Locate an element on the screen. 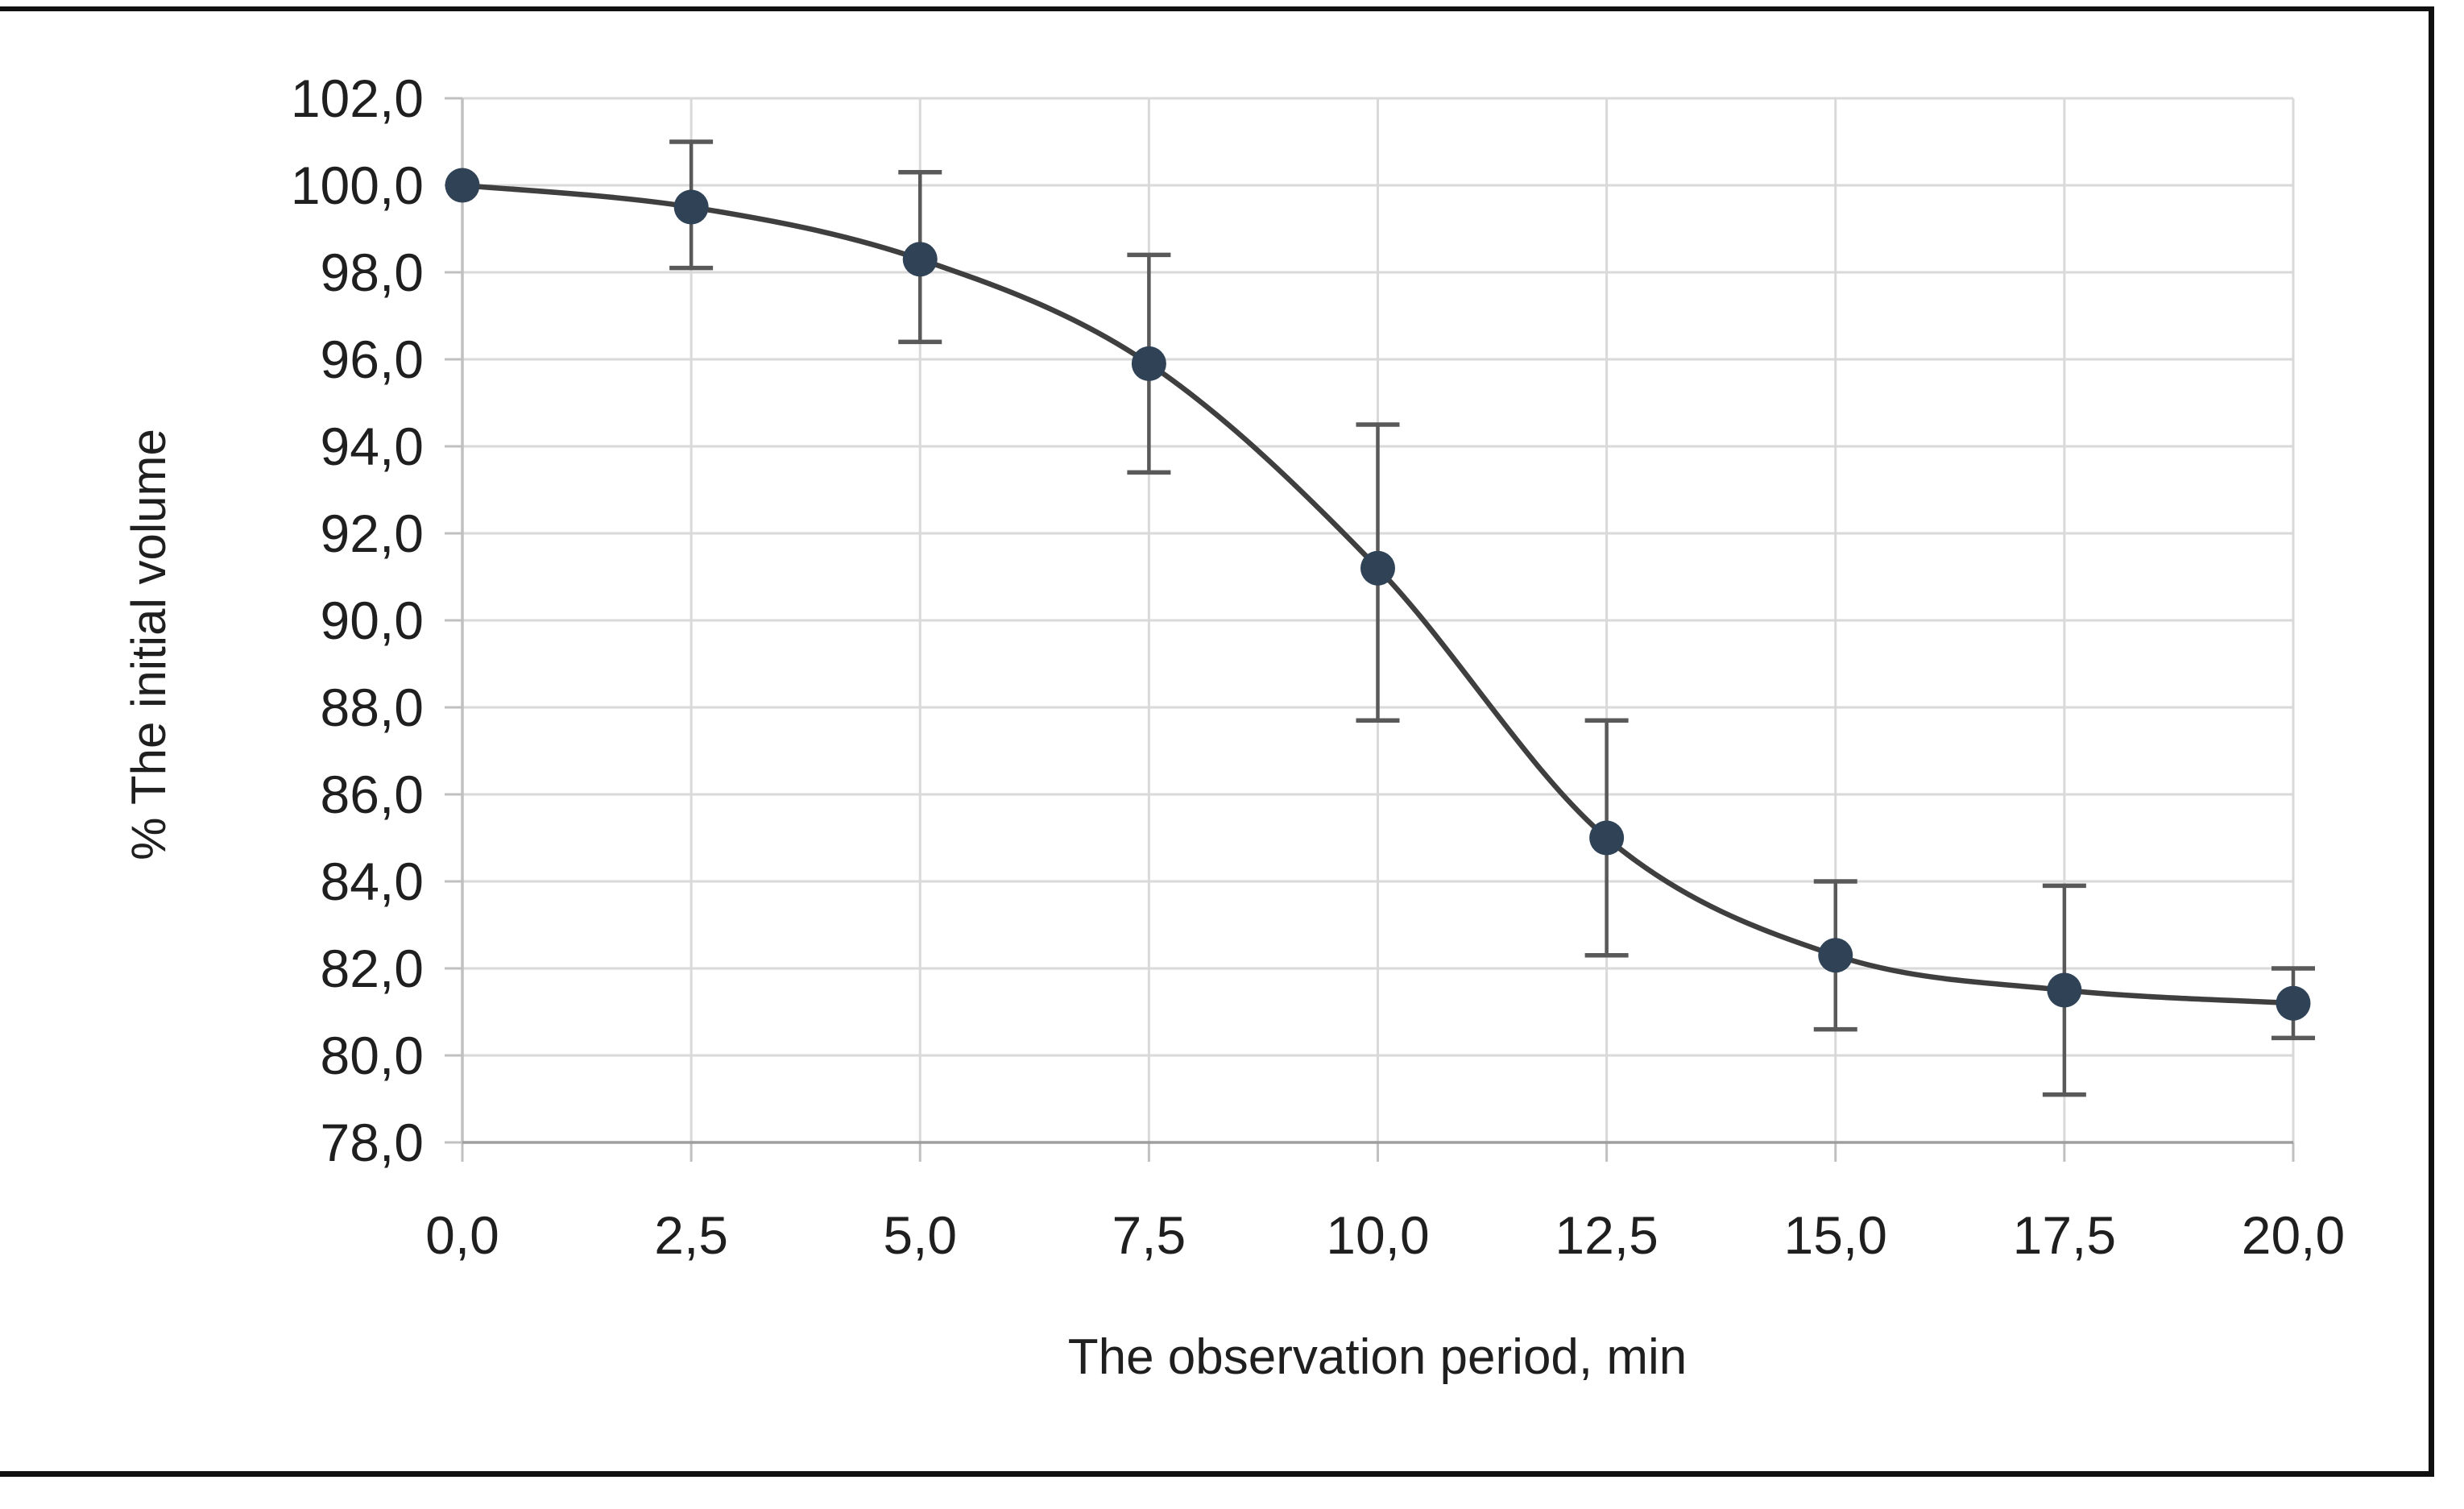 The width and height of the screenshot is (2464, 1509). y-tick-label: 92,0 is located at coordinates (372, 533).